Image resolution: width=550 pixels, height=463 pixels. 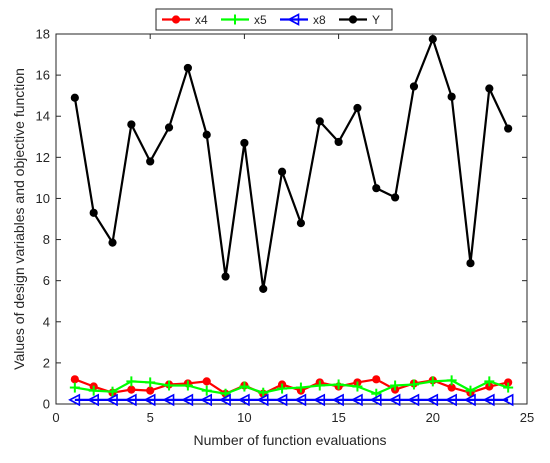 What do you see at coordinates (150, 417) in the screenshot?
I see `x-tick-label: 5` at bounding box center [150, 417].